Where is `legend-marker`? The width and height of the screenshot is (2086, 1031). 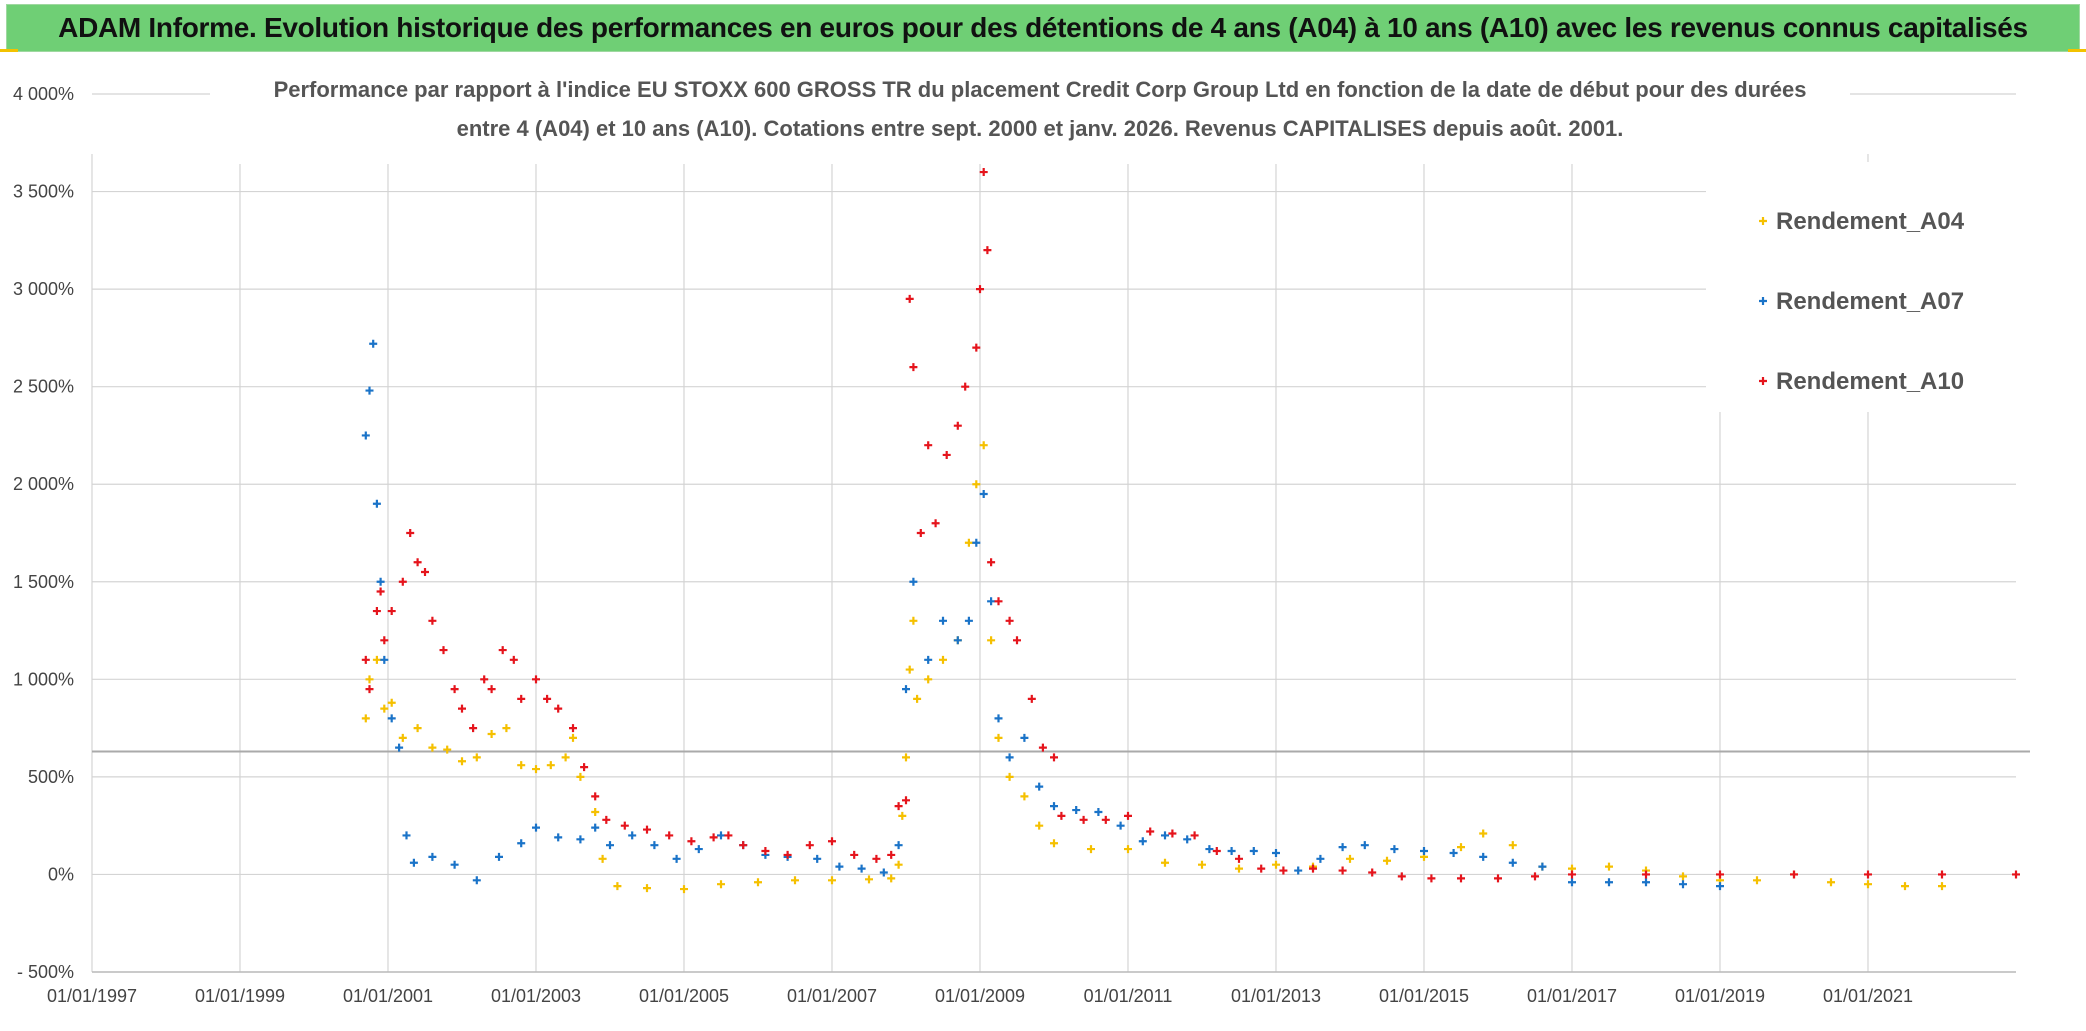 legend-marker is located at coordinates (1763, 301).